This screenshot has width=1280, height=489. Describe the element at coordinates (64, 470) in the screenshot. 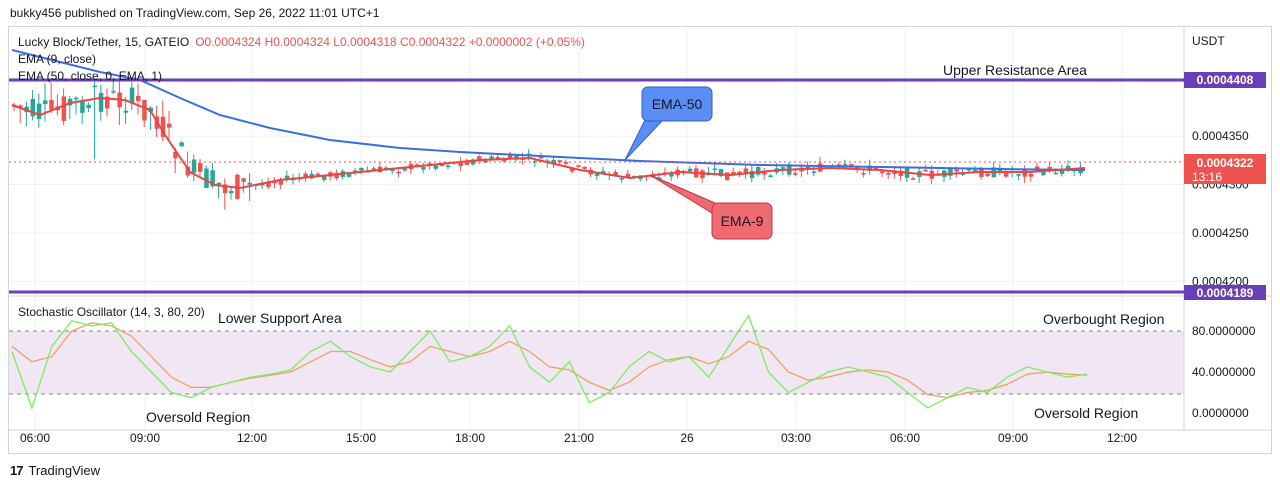

I see `footer-brand: TradingView` at that location.